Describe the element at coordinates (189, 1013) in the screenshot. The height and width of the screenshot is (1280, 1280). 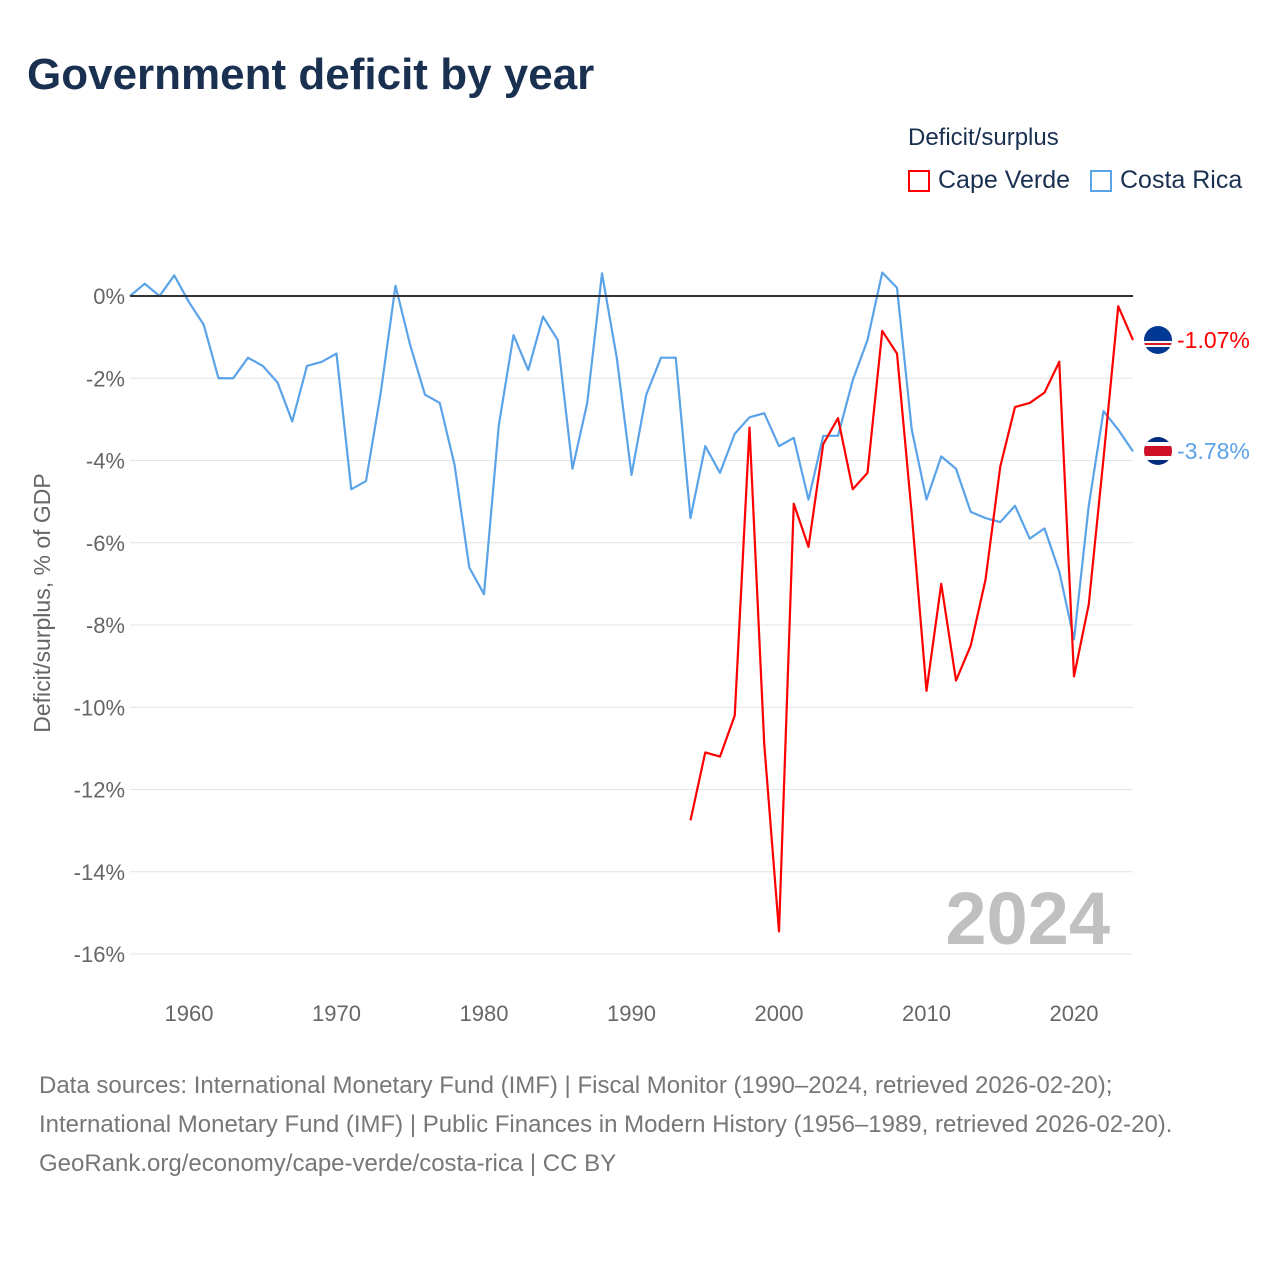
I see `x-tick-label: 1960` at that location.